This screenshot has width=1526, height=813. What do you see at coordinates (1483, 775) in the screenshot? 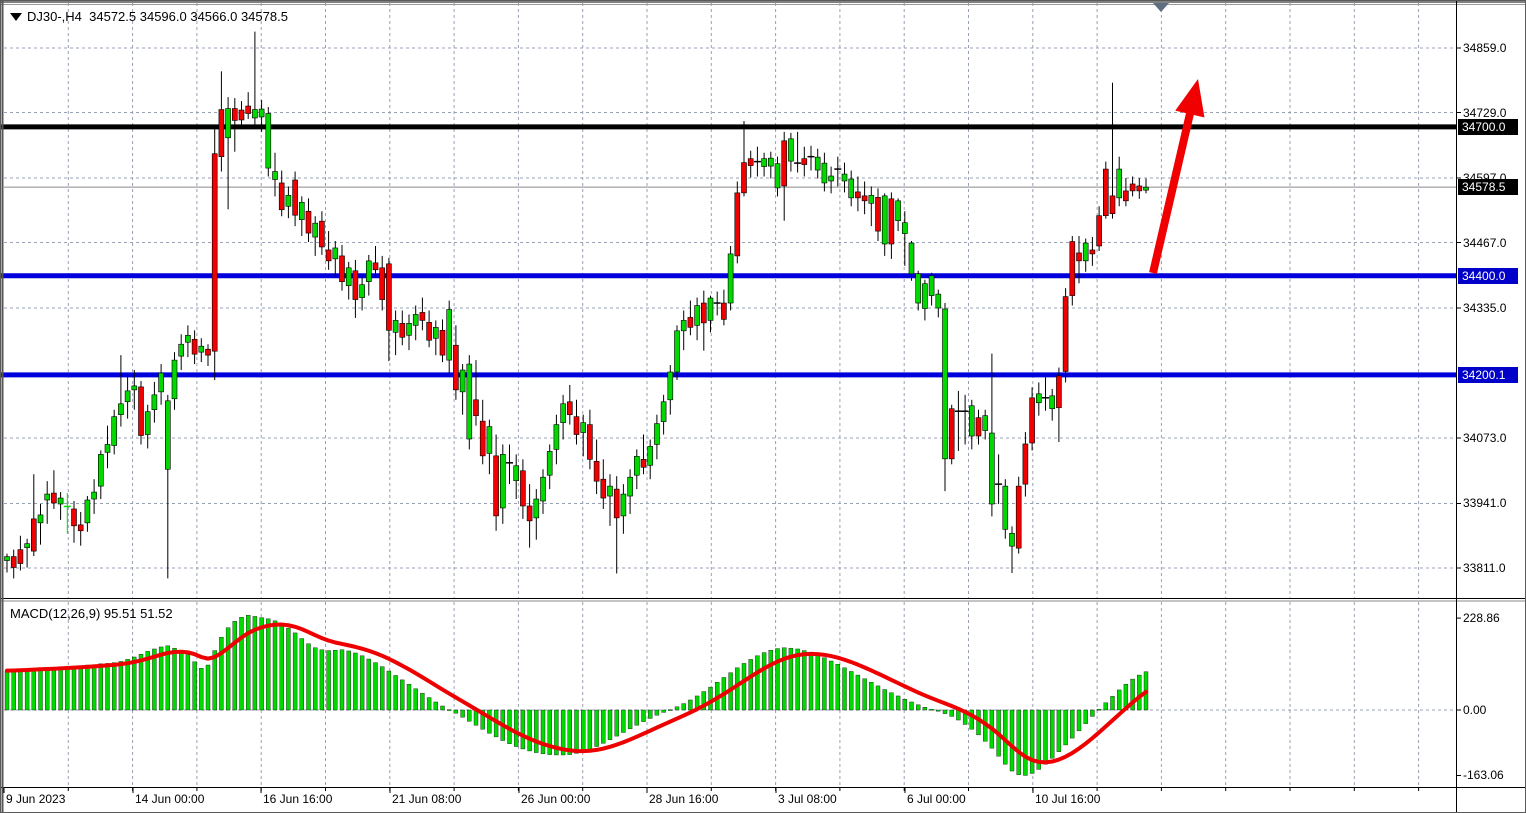
I see `macd-tick-label: -163.06` at bounding box center [1483, 775].